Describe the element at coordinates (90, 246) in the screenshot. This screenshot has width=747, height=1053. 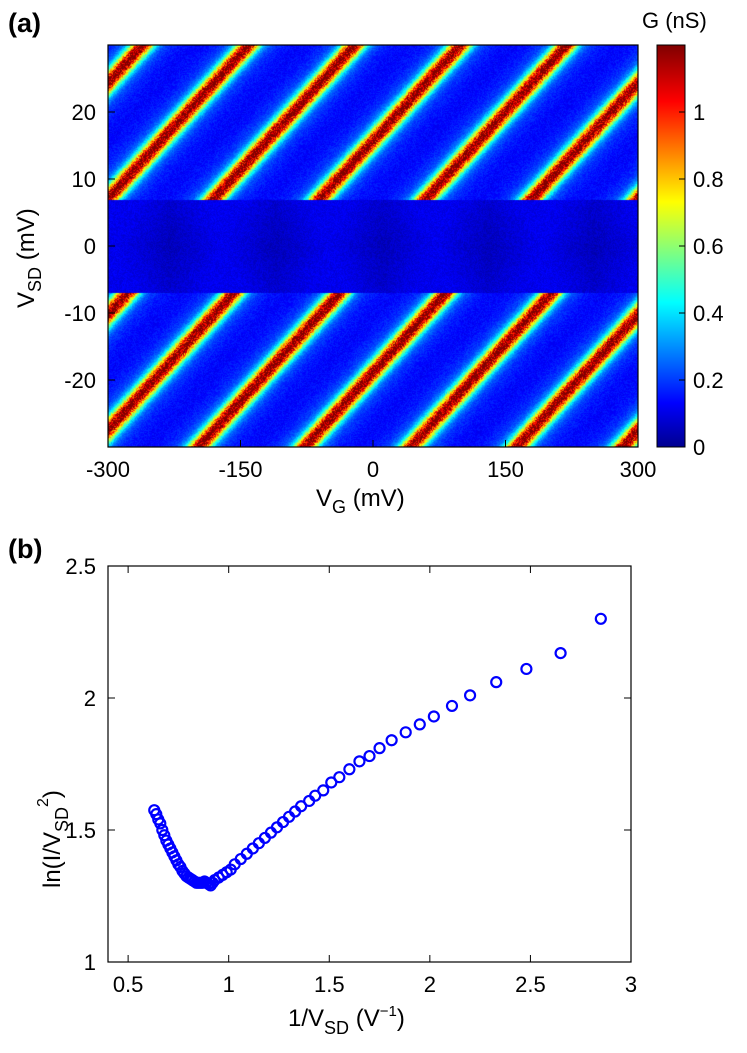
I see `heatmap-ytick-label: 0` at that location.